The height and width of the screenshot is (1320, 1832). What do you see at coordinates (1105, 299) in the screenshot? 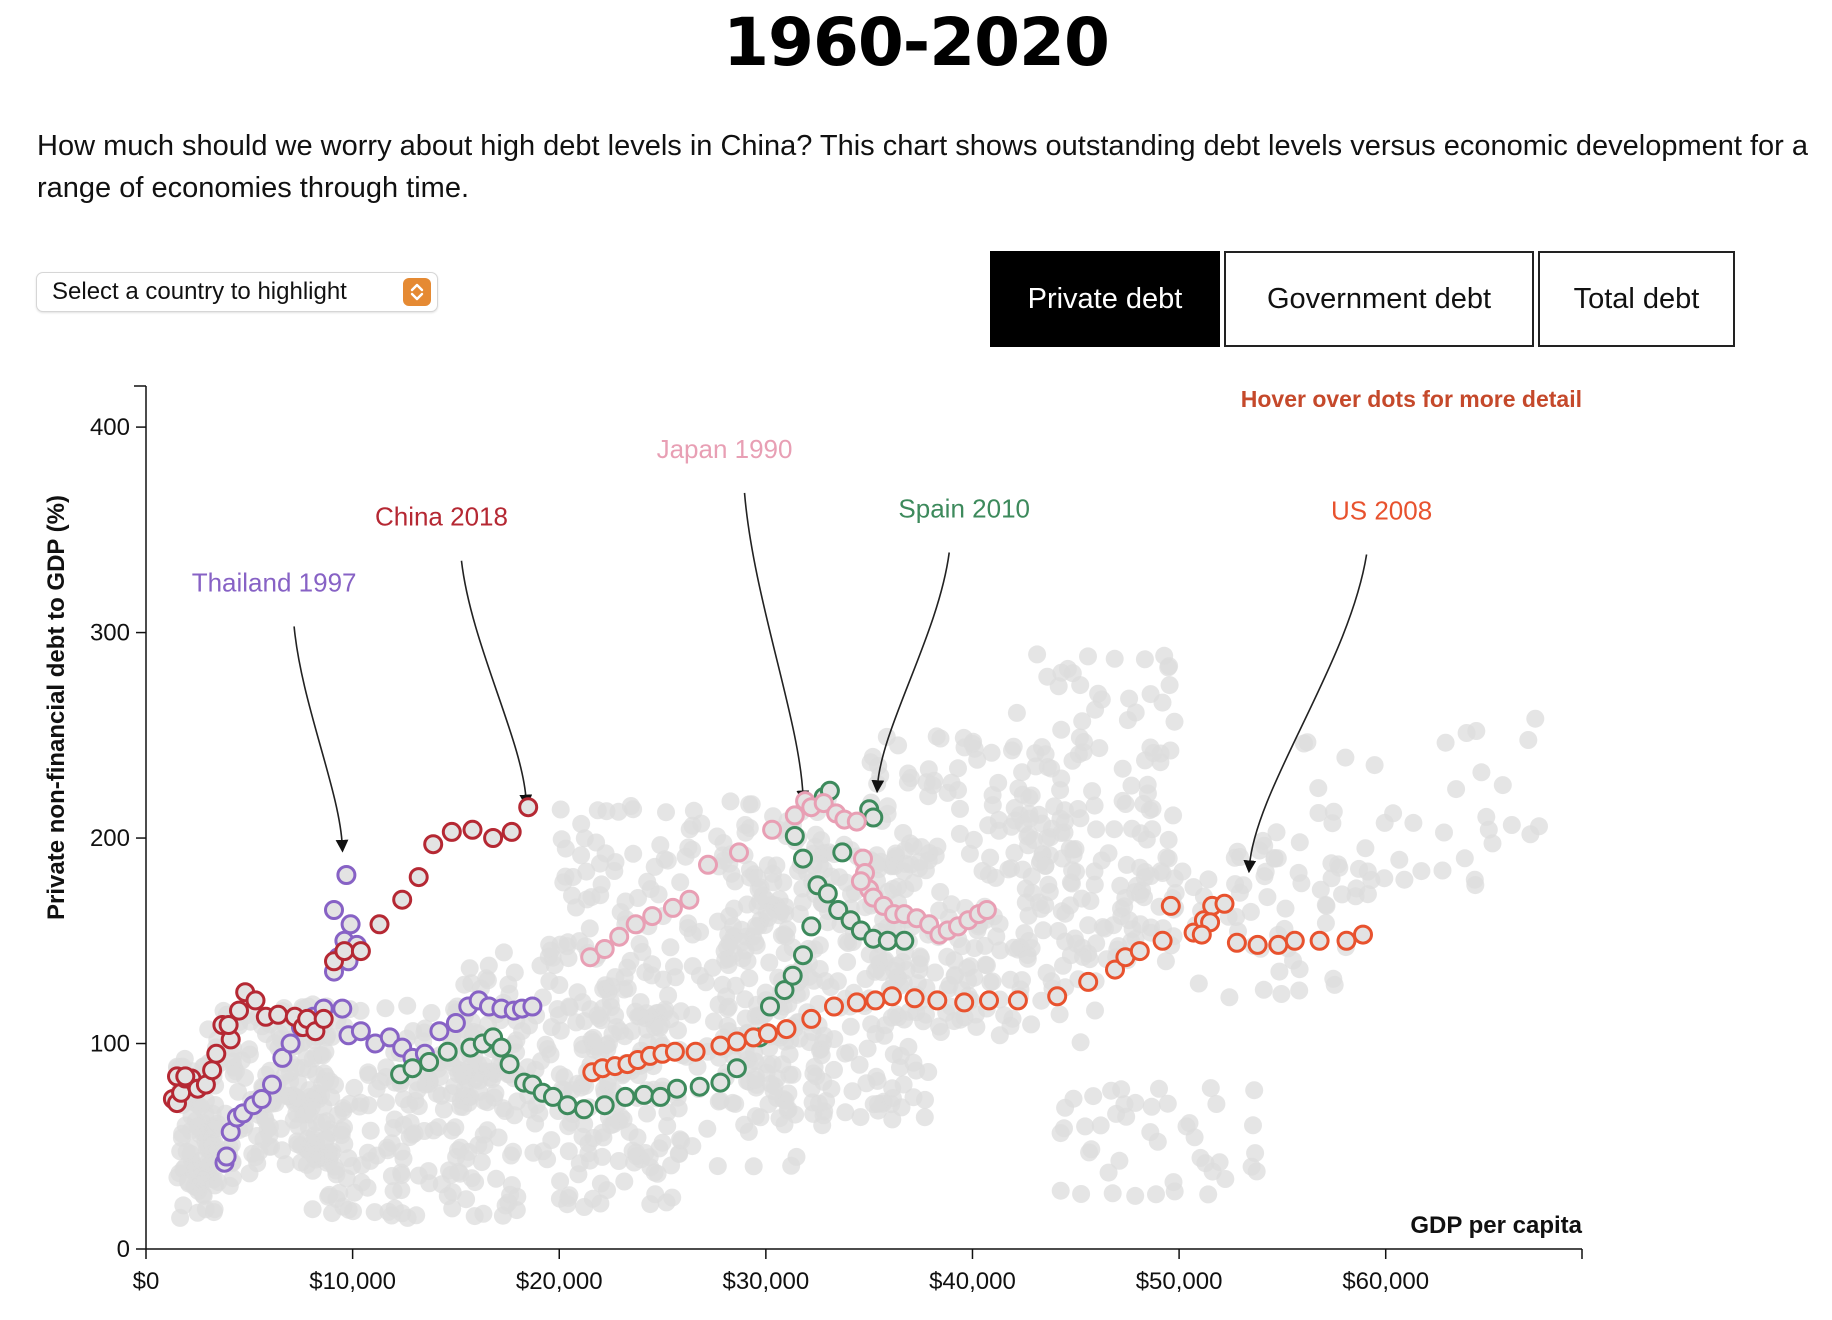
I see `tab-private-debt: Private debt` at bounding box center [1105, 299].